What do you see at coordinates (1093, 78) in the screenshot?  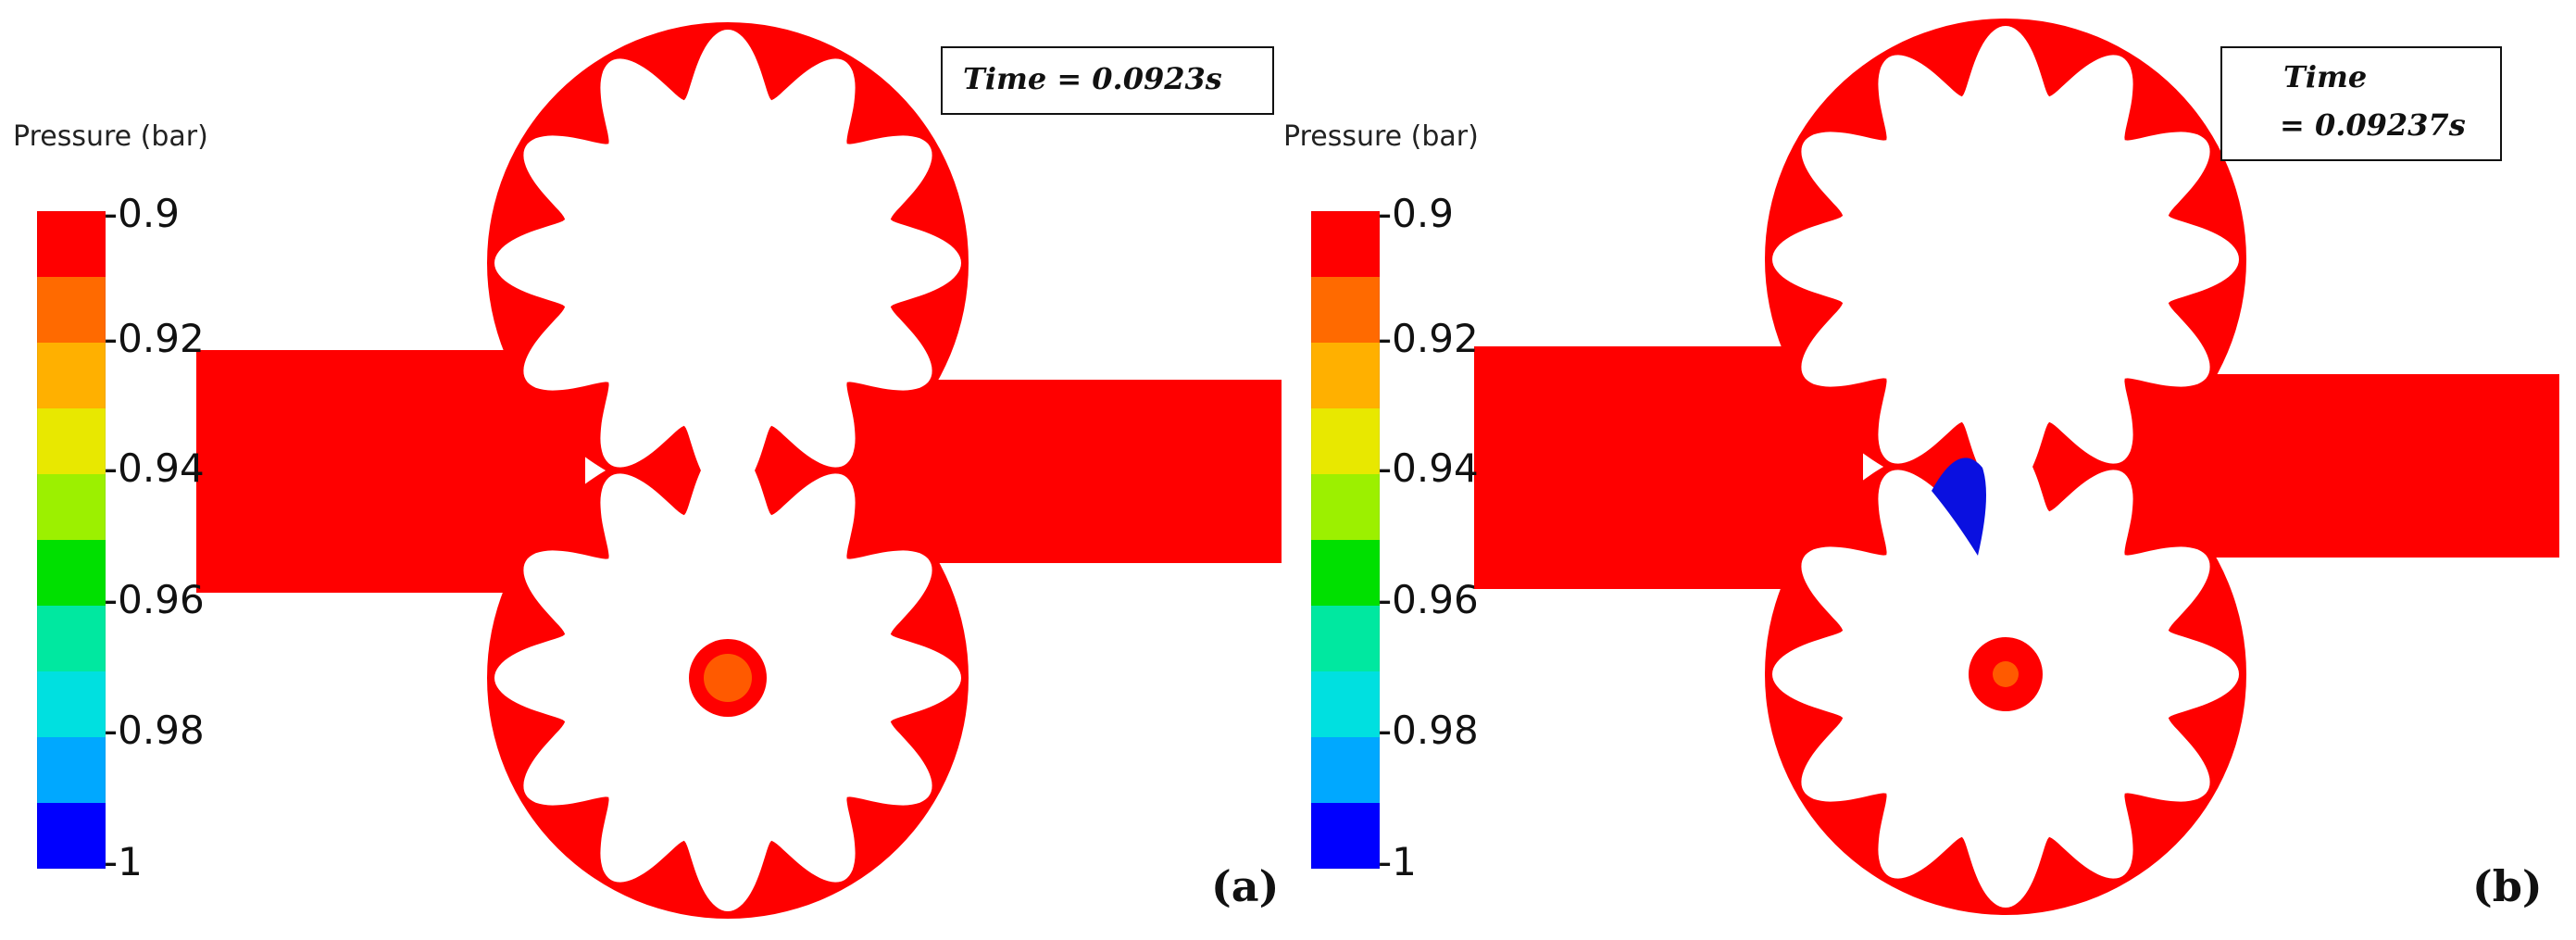 I see `time-text: Time = 0.0923s` at bounding box center [1093, 78].